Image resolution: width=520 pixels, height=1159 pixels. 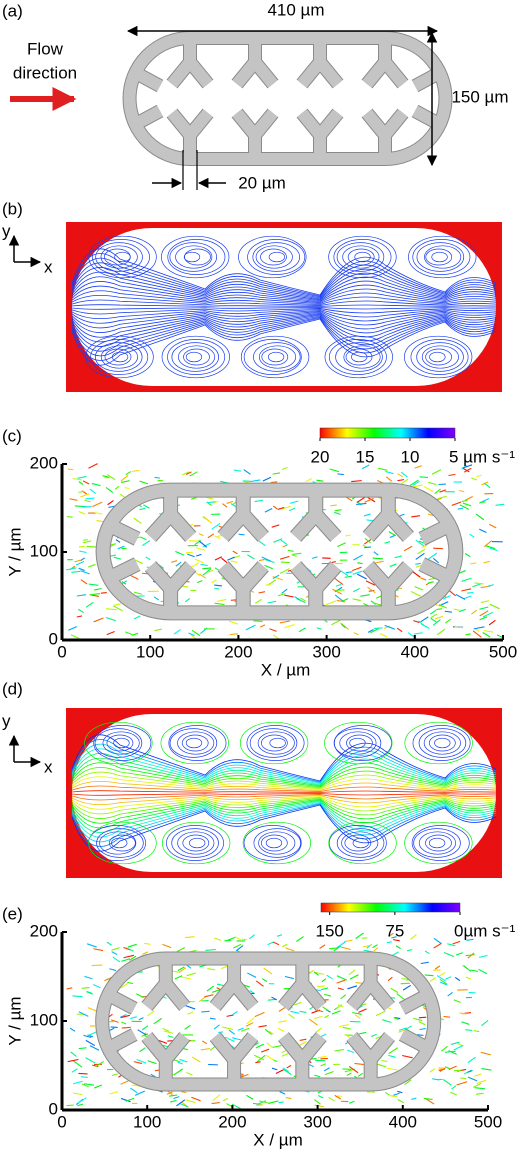 I want to click on flow-label: direction, so click(x=45, y=72).